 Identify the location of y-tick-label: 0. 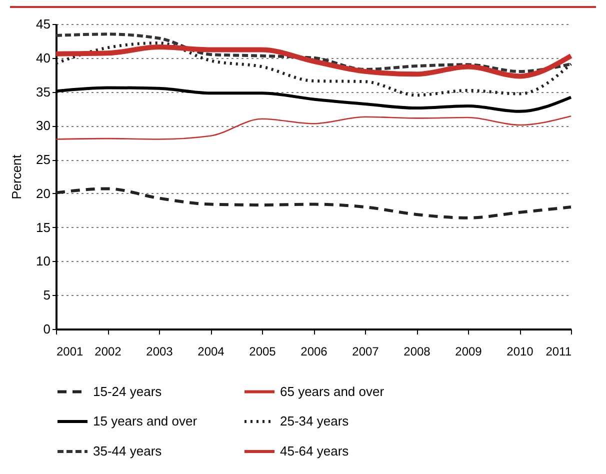
(46, 329).